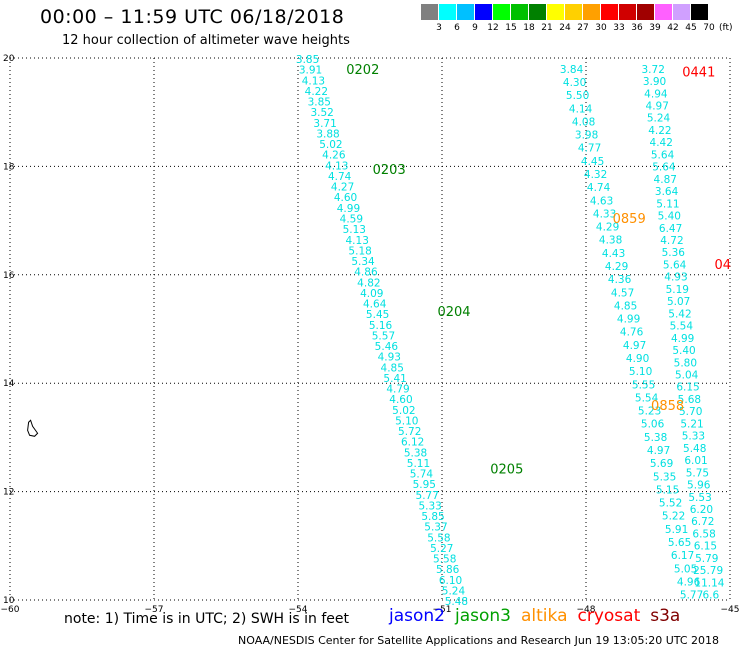 This screenshot has height=650, width=740. What do you see at coordinates (375, 305) in the screenshot?
I see `wave-height-value: 4.64` at bounding box center [375, 305].